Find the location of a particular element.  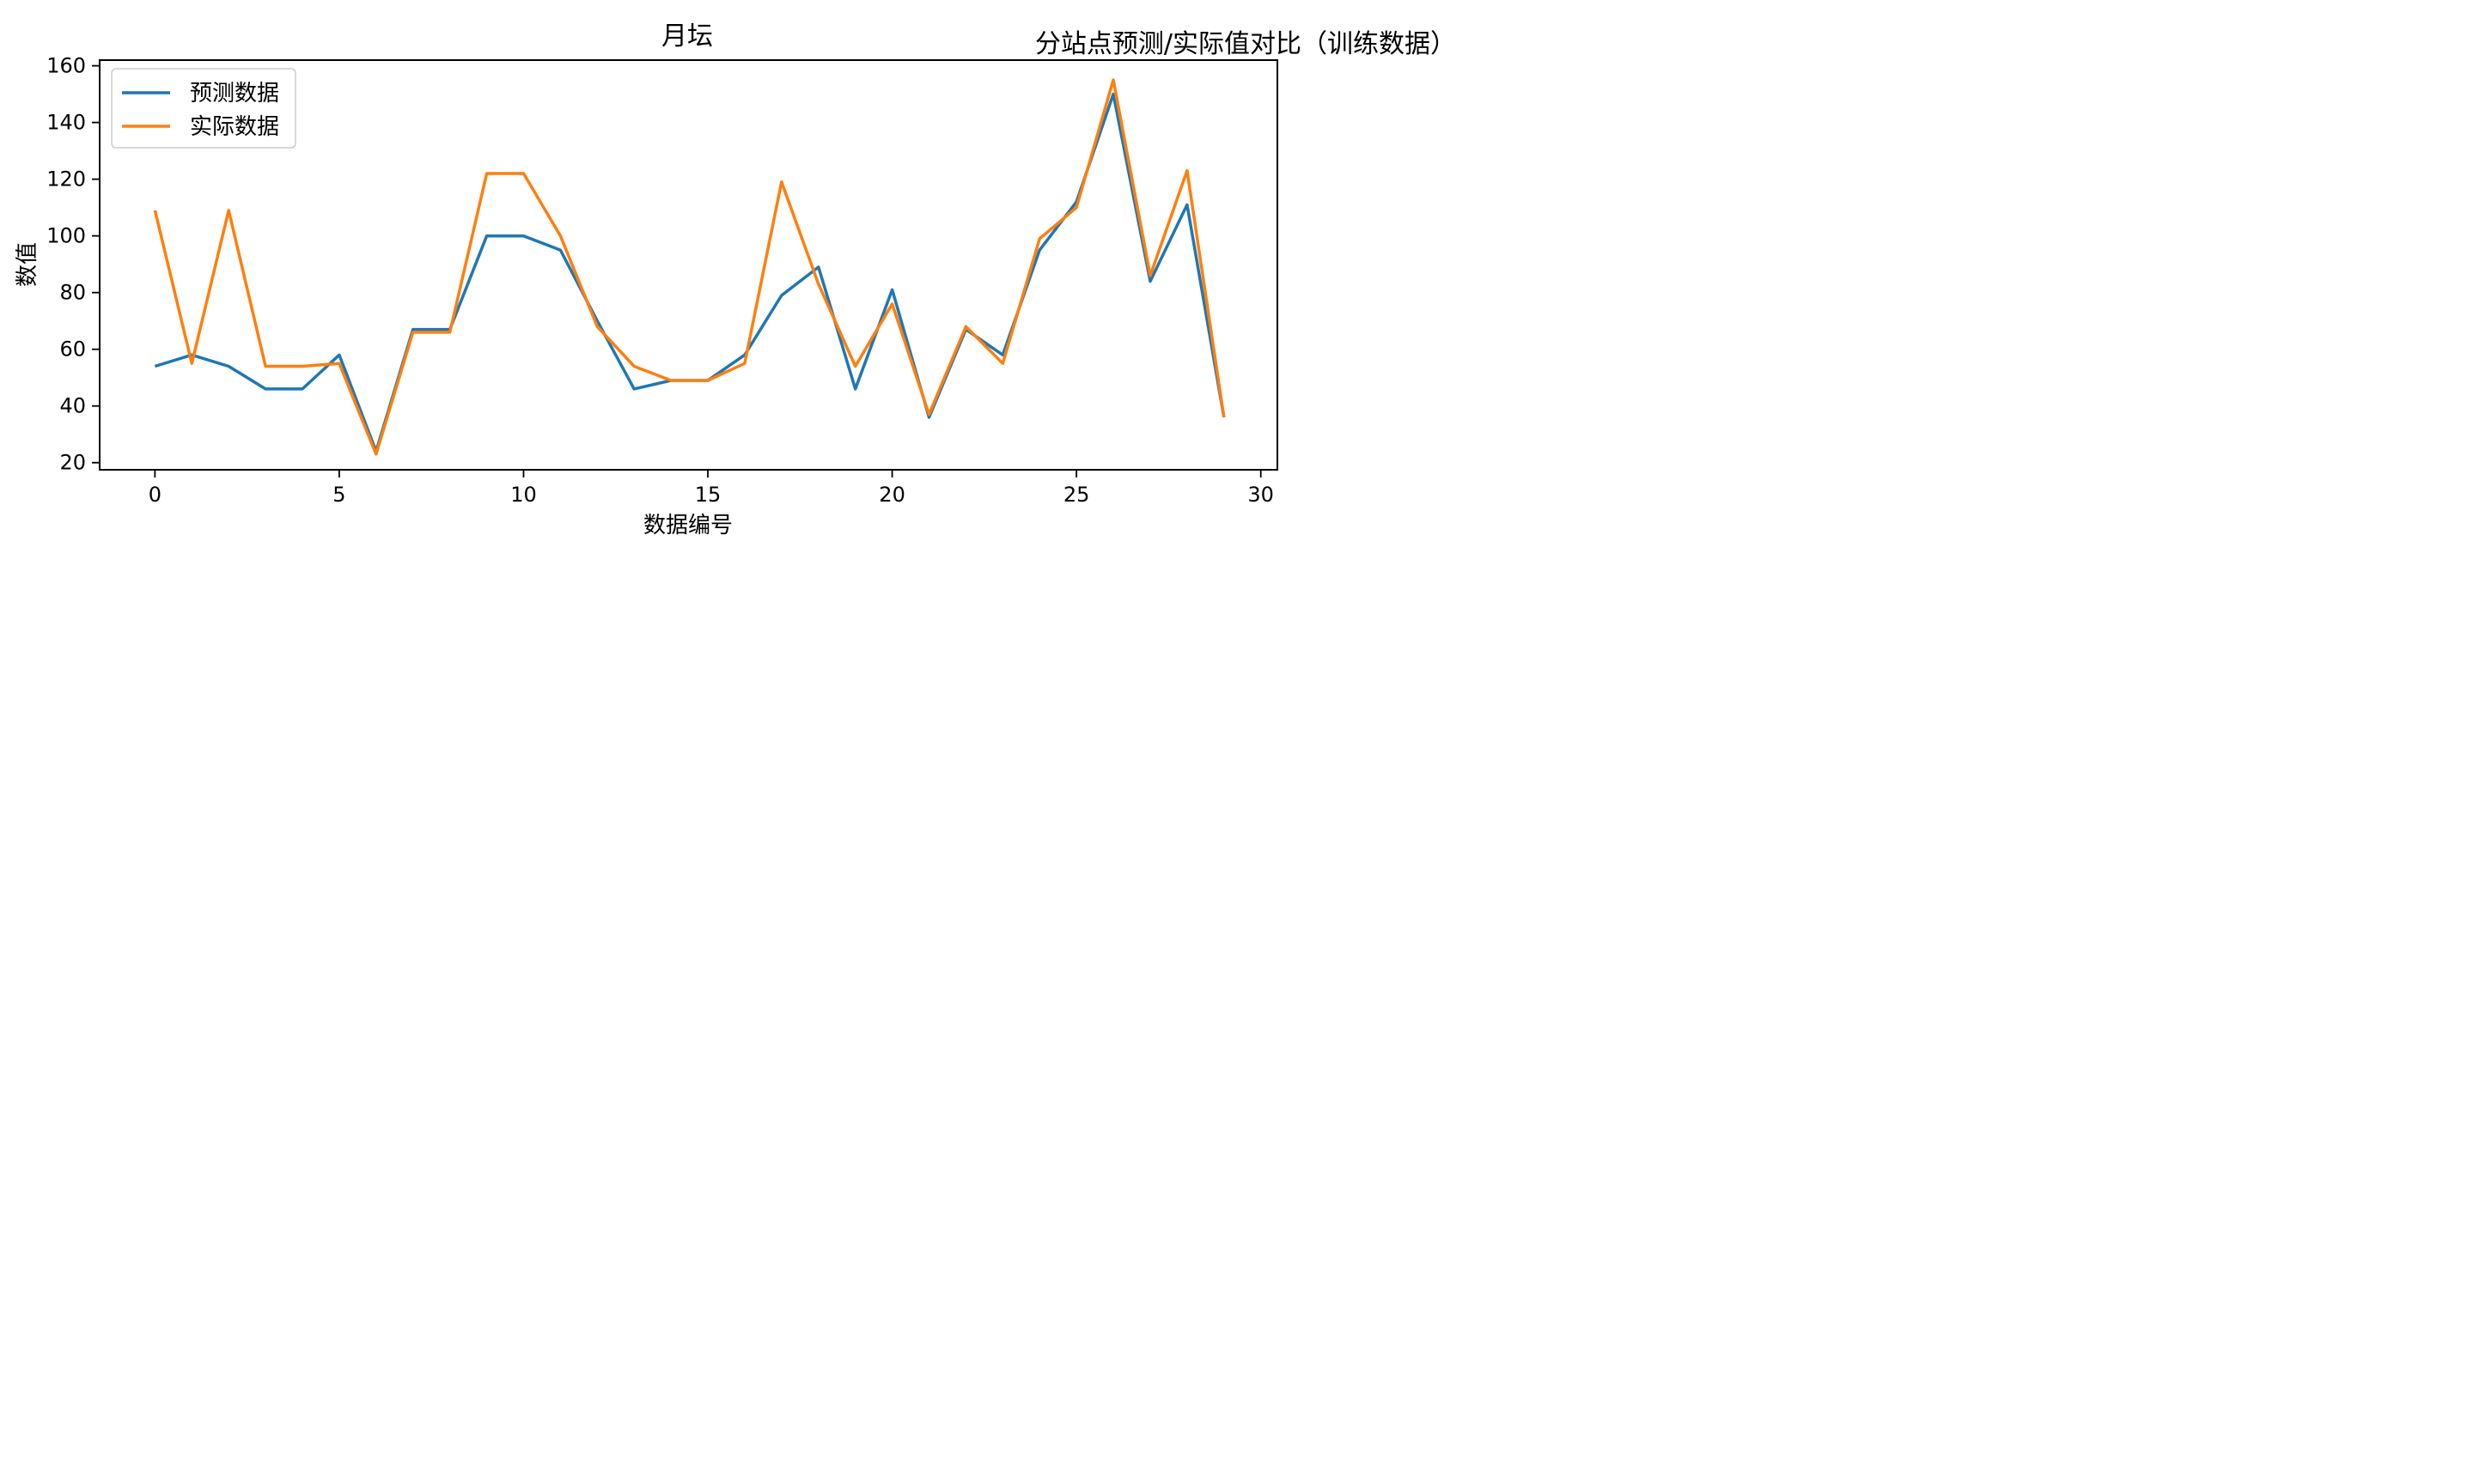

legend-label-series-0: 预测数据 is located at coordinates (234, 93).